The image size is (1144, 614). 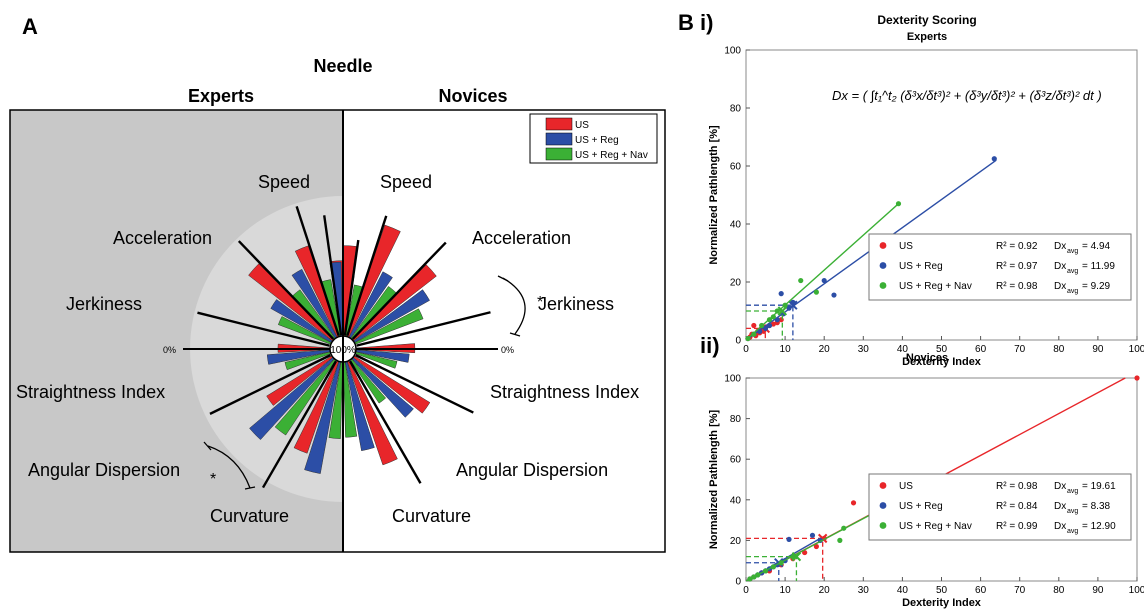 I want to click on rose-legend-label-us-reg: US + Reg, so click(x=597, y=140).